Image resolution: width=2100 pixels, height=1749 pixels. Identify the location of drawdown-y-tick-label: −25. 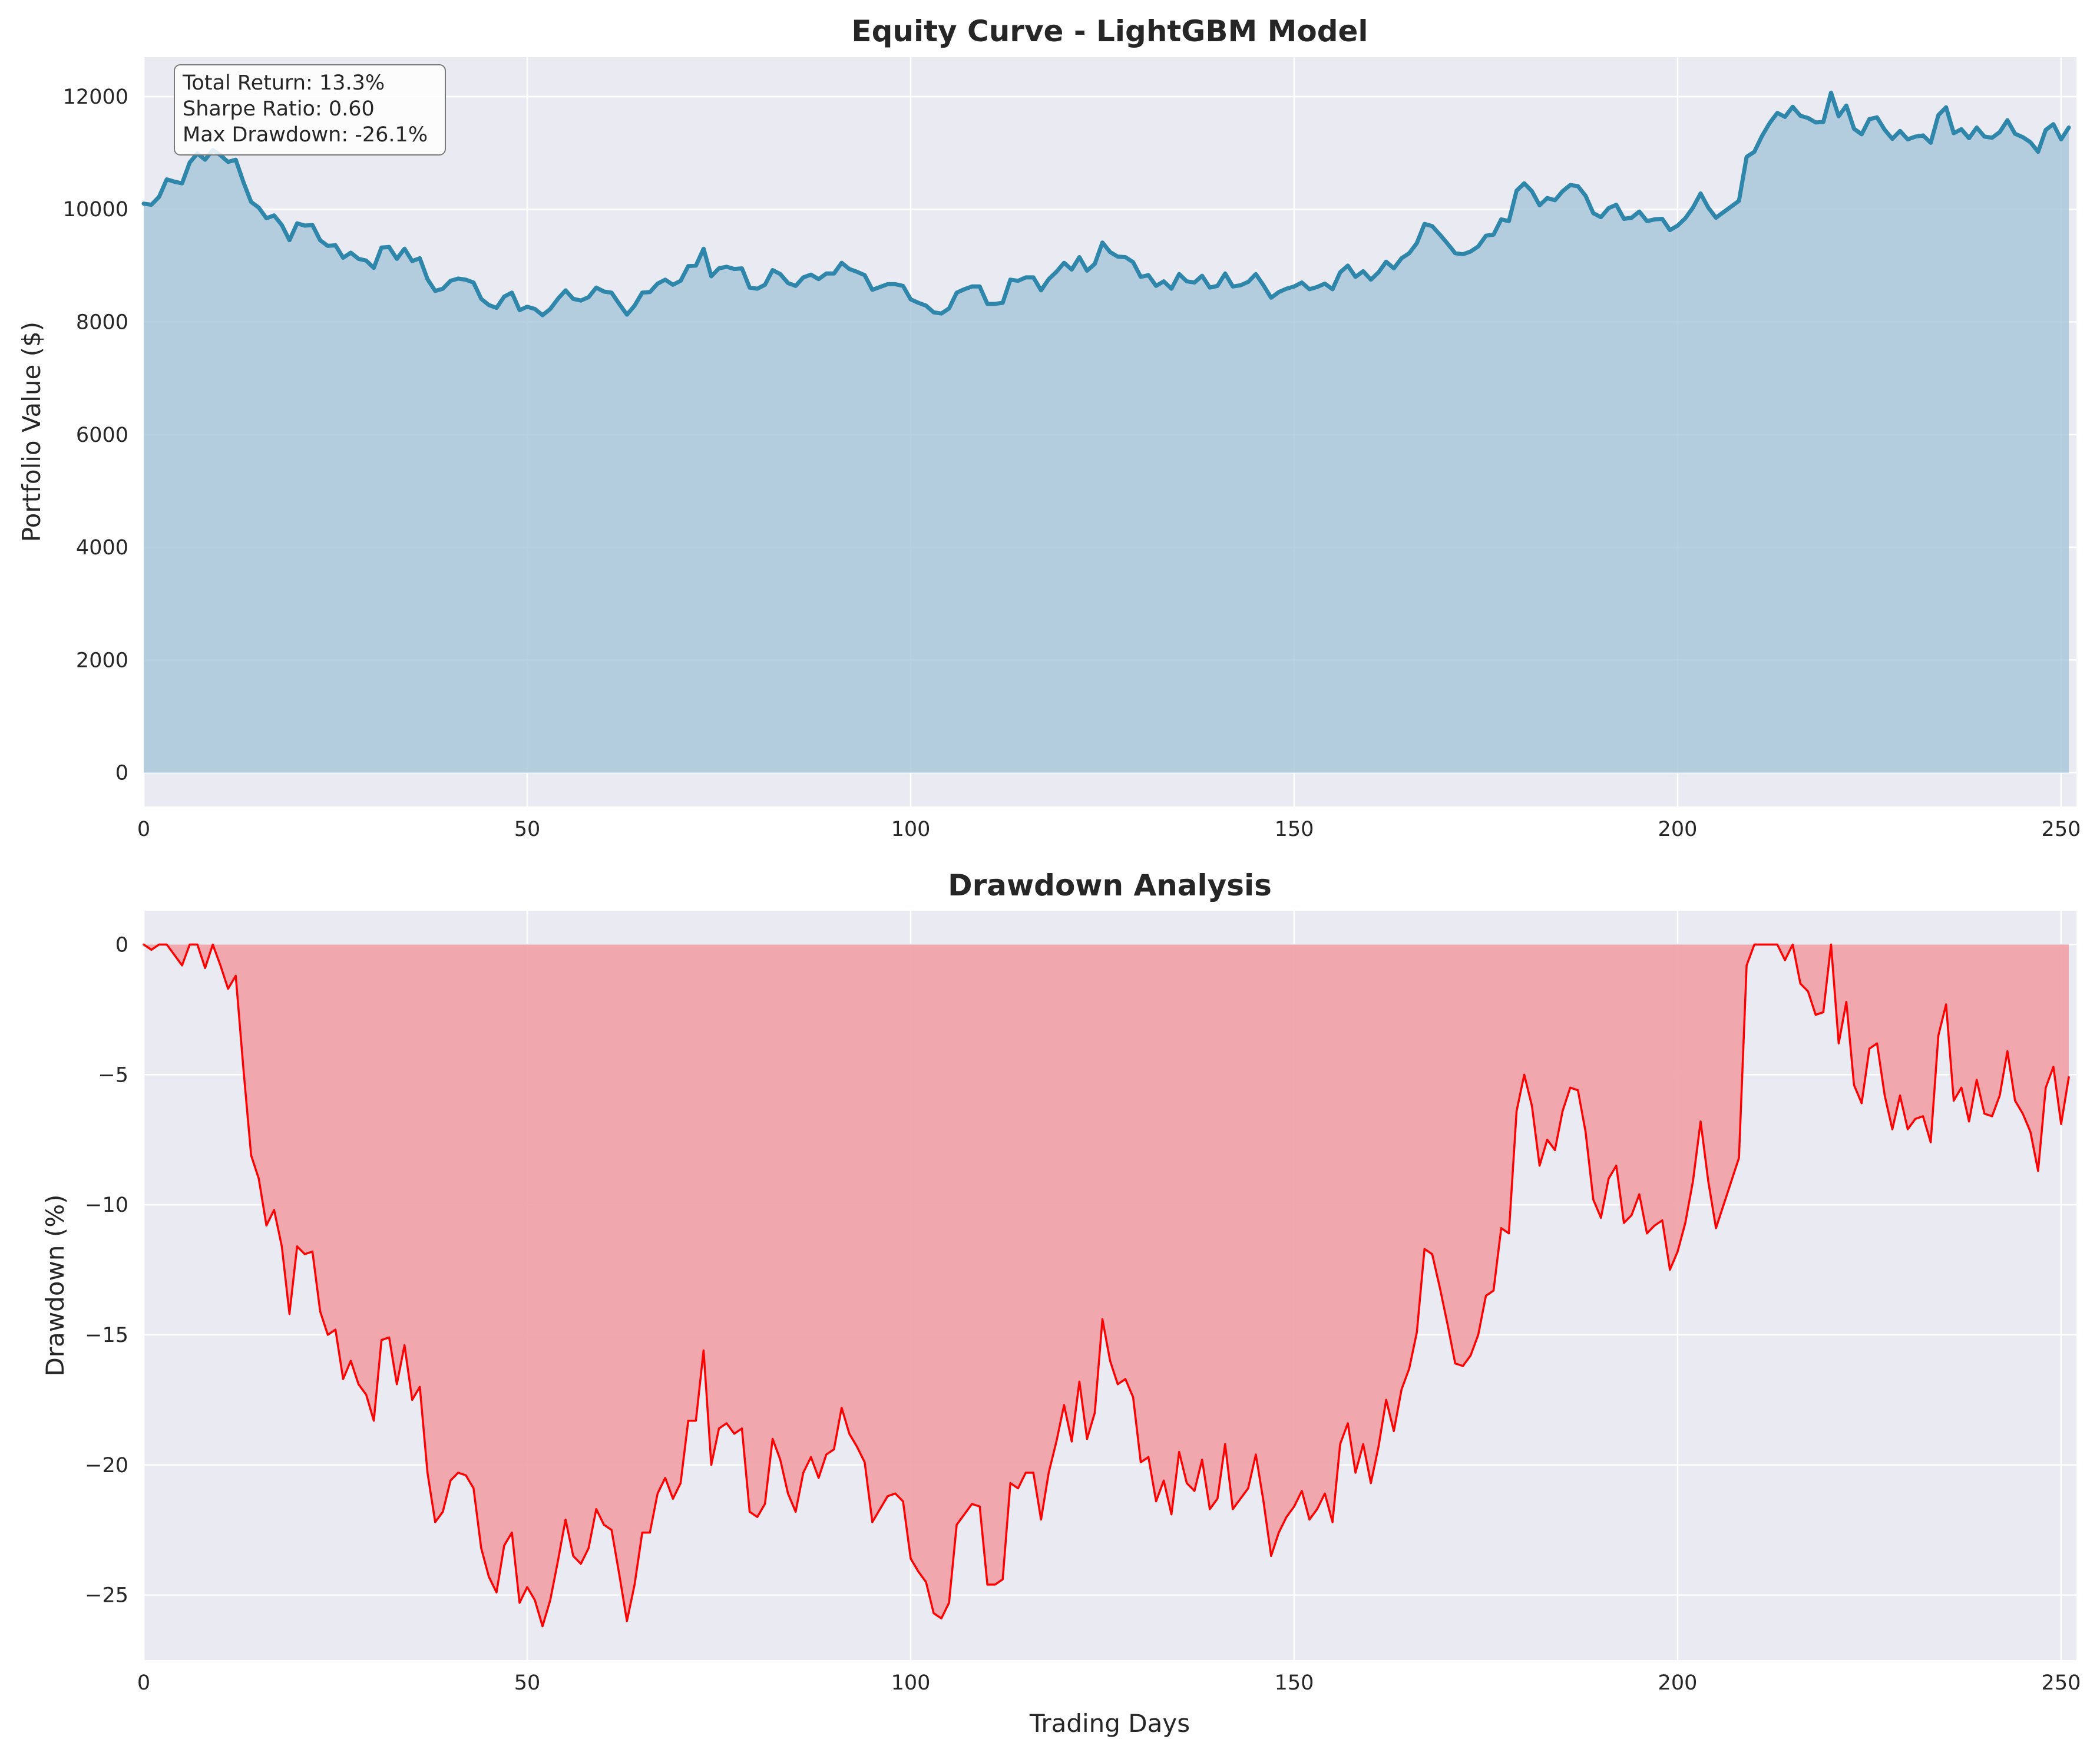
(106, 1596).